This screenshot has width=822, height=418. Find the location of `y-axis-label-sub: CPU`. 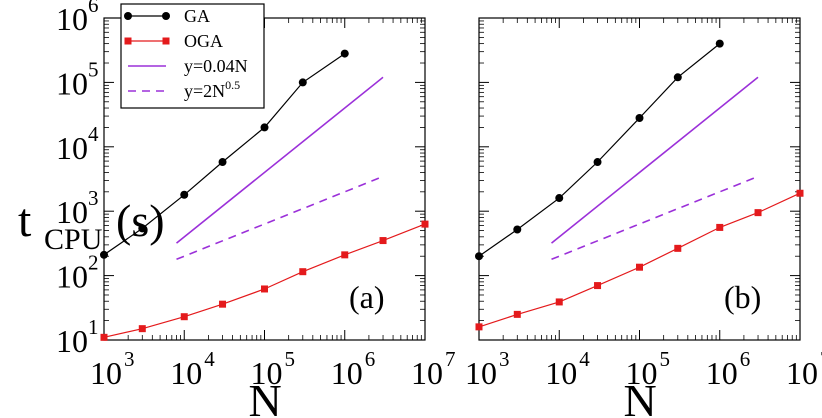

y-axis-label-sub: CPU is located at coordinates (73, 239).